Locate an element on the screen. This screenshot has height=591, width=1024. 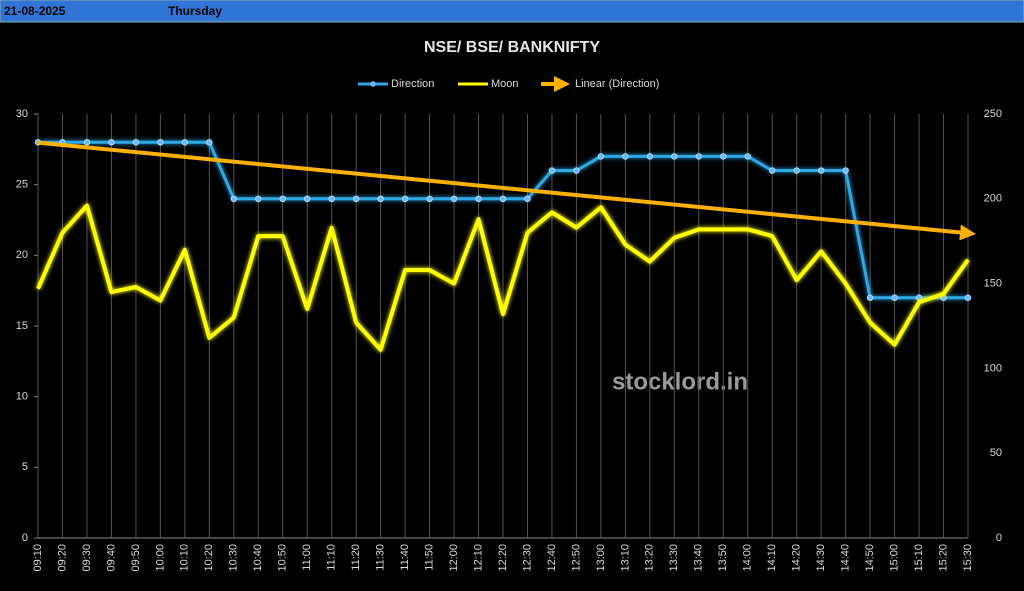
x-tick-label: 13:00 is located at coordinates (601, 558).